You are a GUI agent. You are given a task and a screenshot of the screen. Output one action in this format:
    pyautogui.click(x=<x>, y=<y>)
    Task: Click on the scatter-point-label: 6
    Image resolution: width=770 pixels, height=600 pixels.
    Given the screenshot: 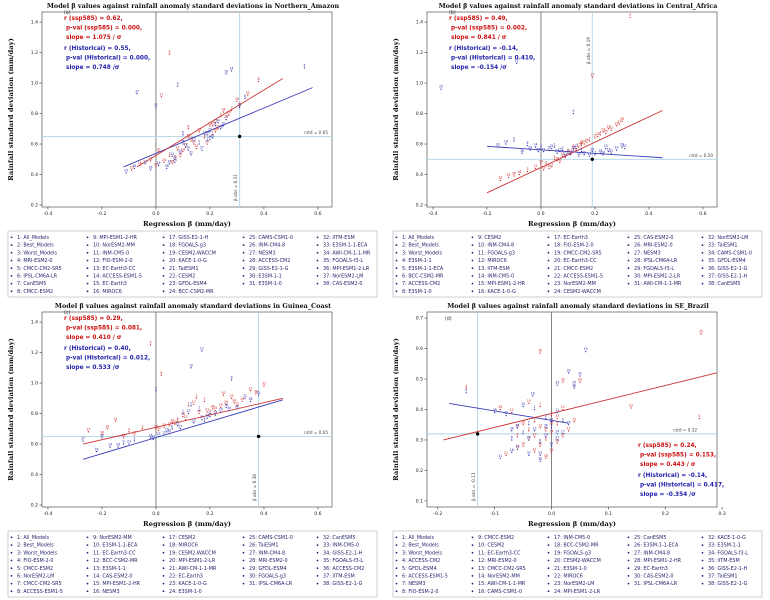 What is the action you would take?
    pyautogui.click(x=568, y=151)
    